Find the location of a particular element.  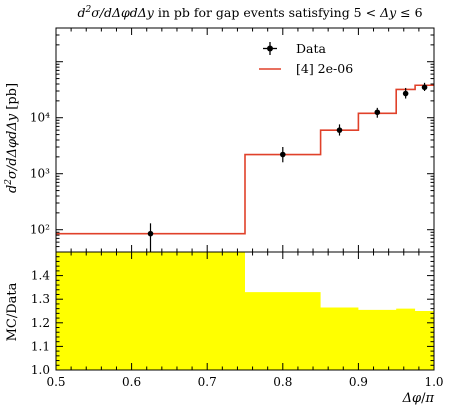

svg-text: d2σ/dΔφdΔy [pb] is located at coordinates (12, 138).